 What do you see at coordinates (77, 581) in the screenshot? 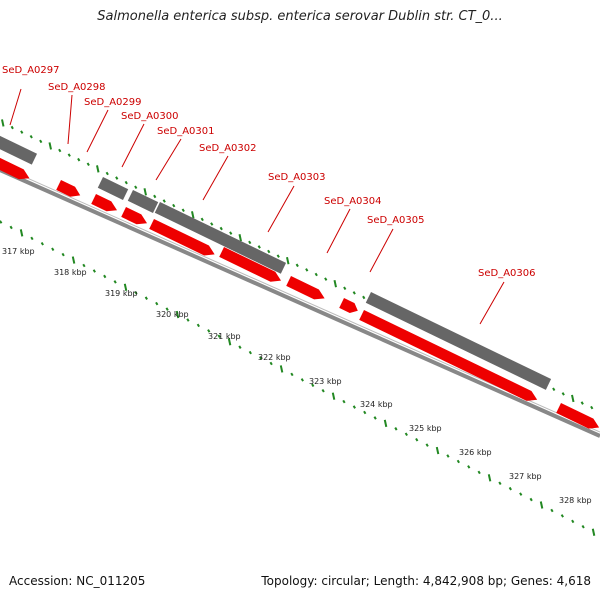
I see `accession-text: Accession: NC_011205` at bounding box center [77, 581].